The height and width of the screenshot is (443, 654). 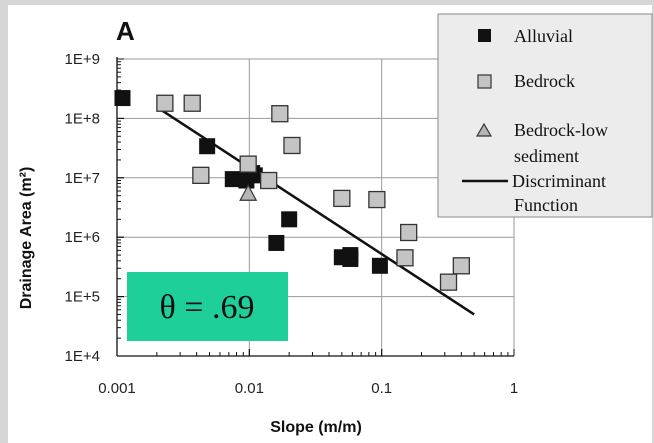 I want to click on legend-alluvial-label: Alluvial, so click(x=543, y=36).